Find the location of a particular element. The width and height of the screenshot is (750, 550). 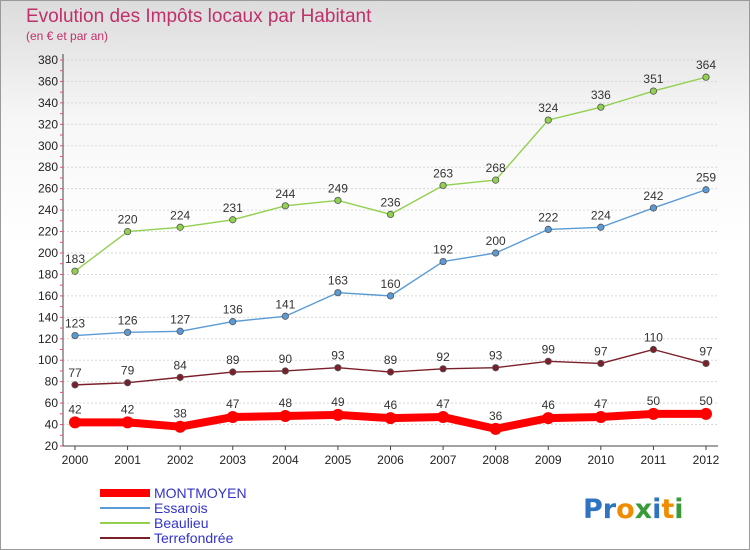

y-tick-label: 40 is located at coordinates (52, 425).